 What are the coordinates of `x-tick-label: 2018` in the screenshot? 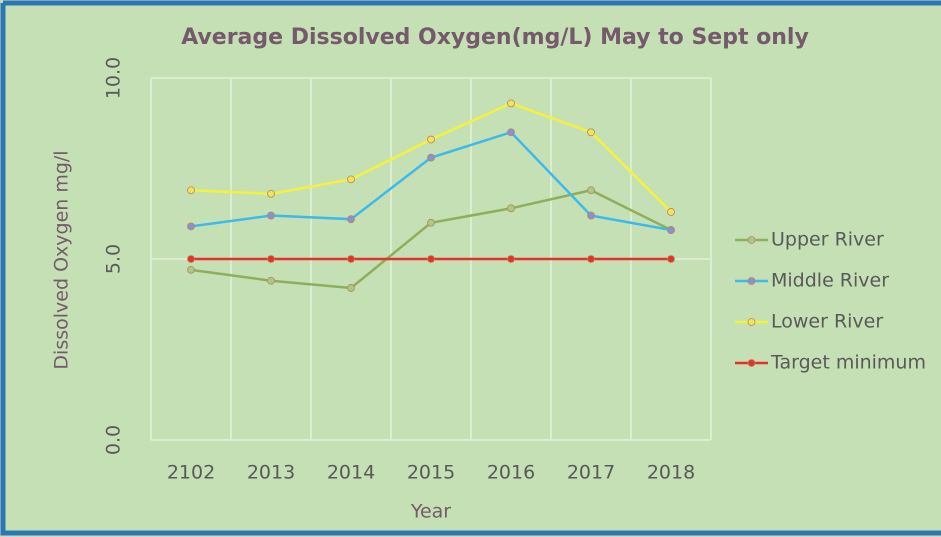 It's located at (671, 473).